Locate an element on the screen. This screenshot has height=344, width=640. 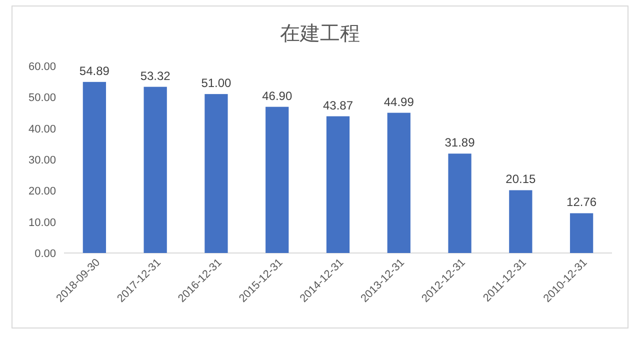
title: 在建工程 is located at coordinates (320, 34).